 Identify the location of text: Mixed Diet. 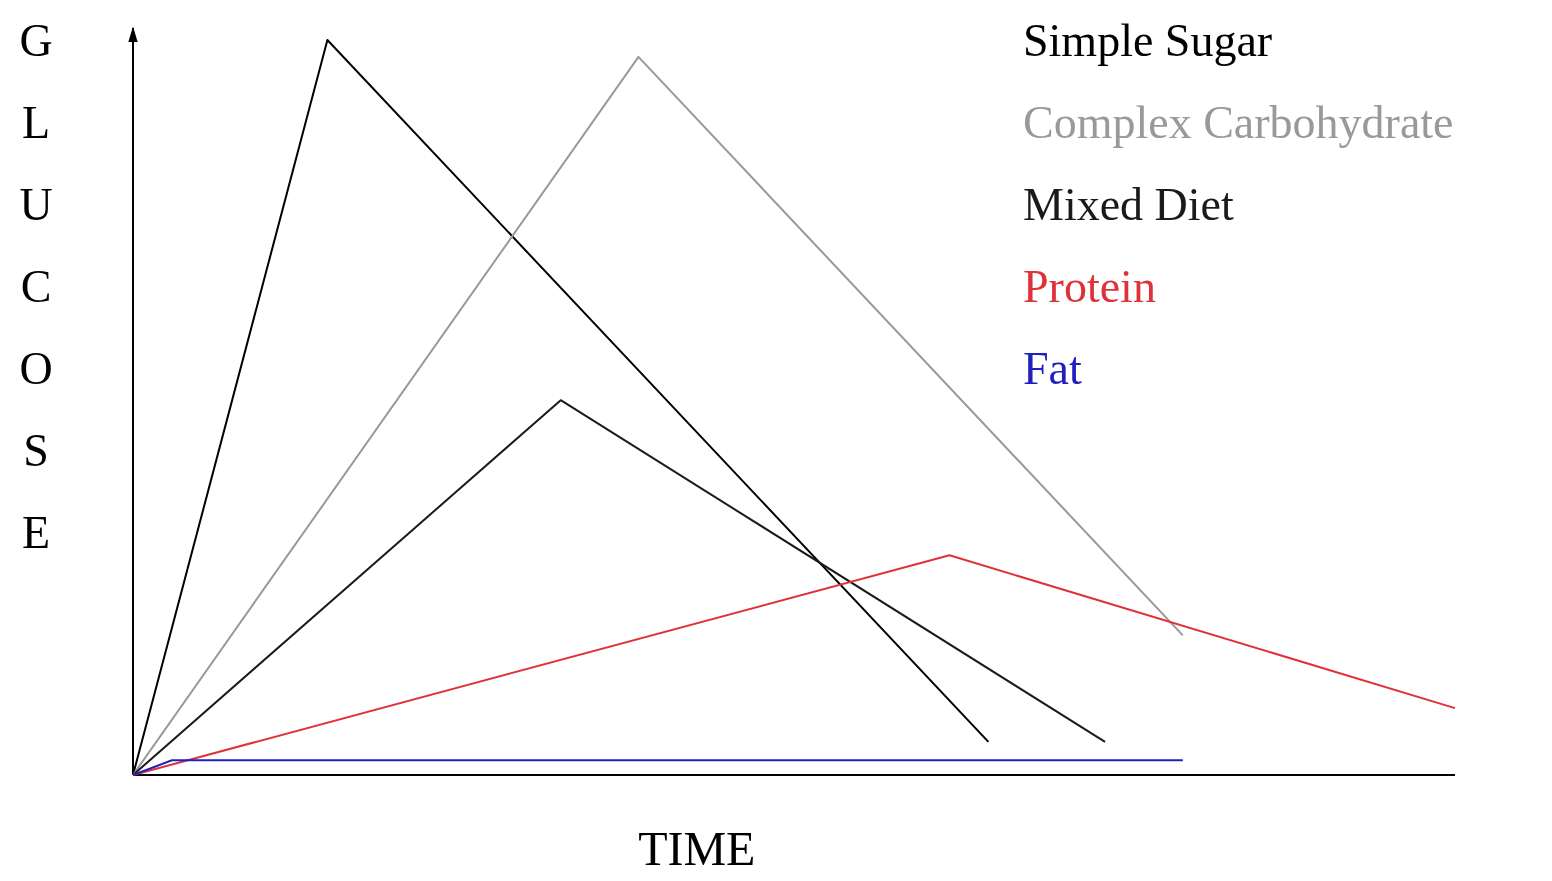
(1129, 204).